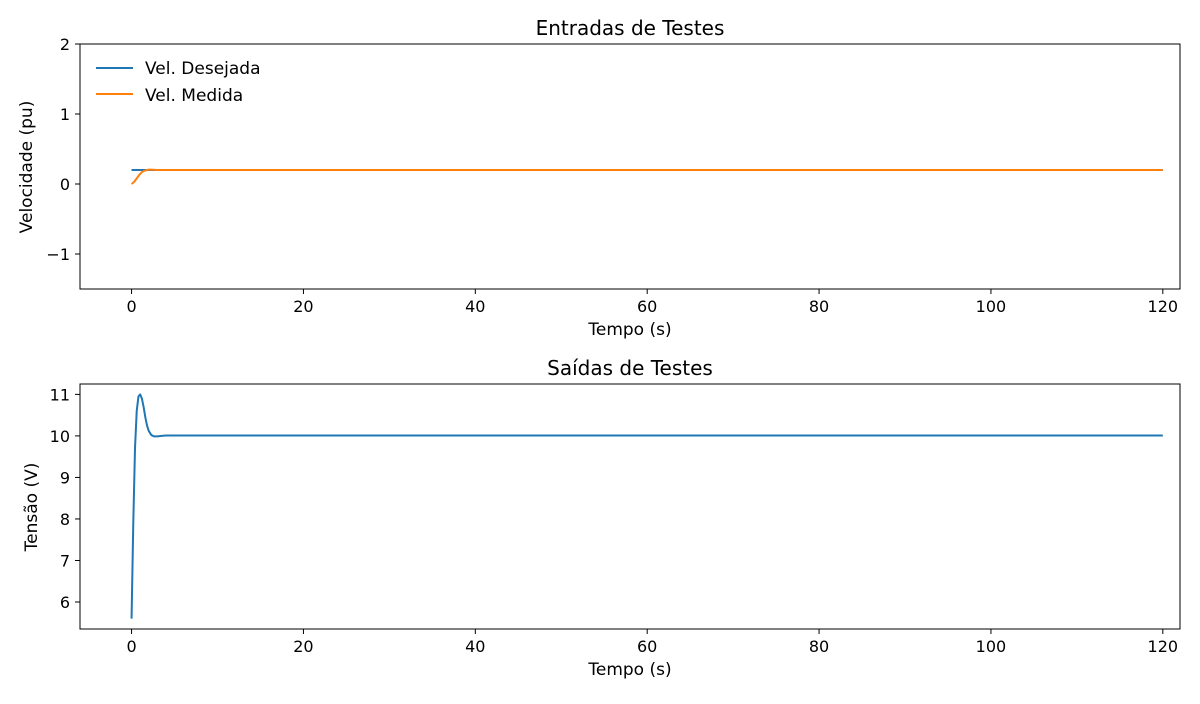 This screenshot has height=704, width=1200. I want to click on series-layer, so click(646, 176).